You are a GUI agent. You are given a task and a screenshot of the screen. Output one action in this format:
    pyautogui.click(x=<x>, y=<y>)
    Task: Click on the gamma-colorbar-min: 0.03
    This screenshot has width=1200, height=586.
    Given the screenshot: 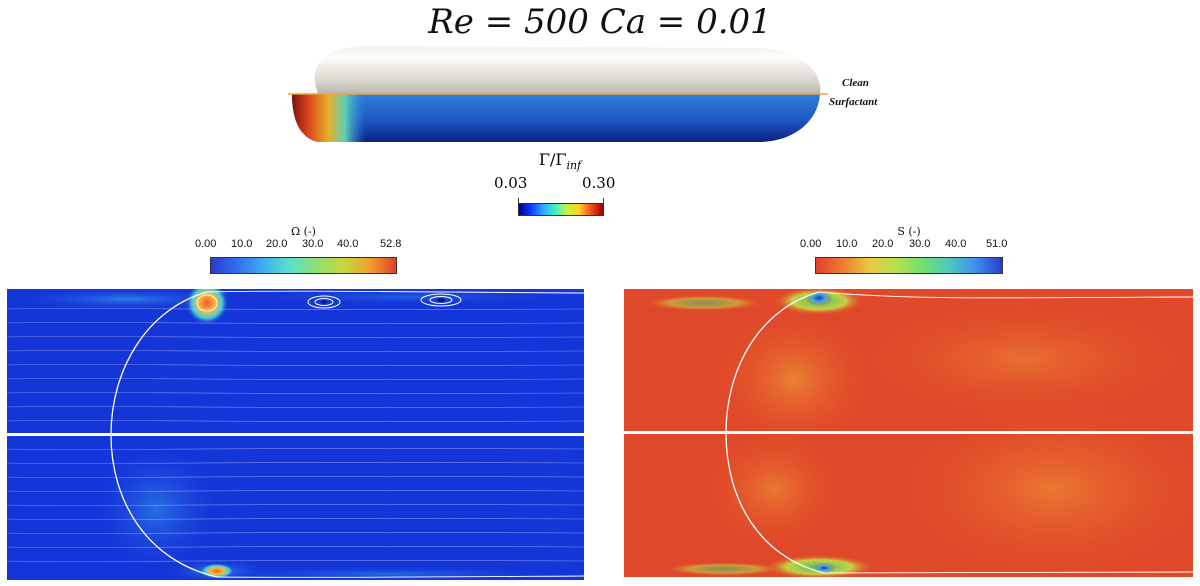 What is the action you would take?
    pyautogui.click(x=511, y=183)
    